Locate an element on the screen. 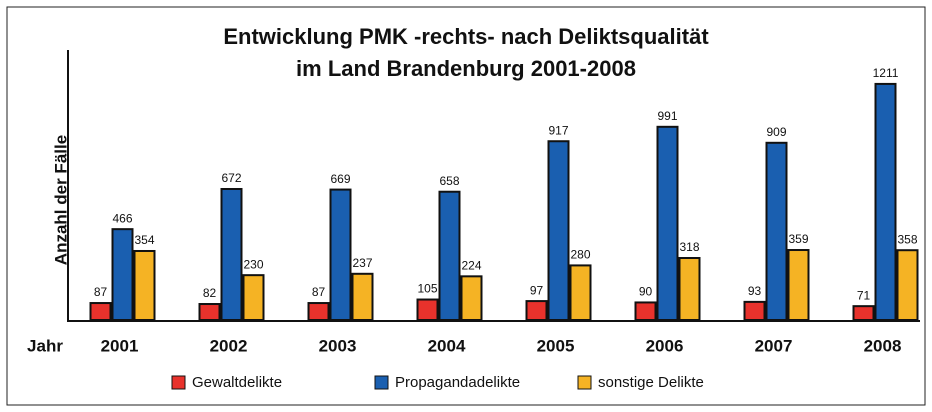 The image size is (932, 412). legend-label: Propagandadelikte is located at coordinates (457, 382).